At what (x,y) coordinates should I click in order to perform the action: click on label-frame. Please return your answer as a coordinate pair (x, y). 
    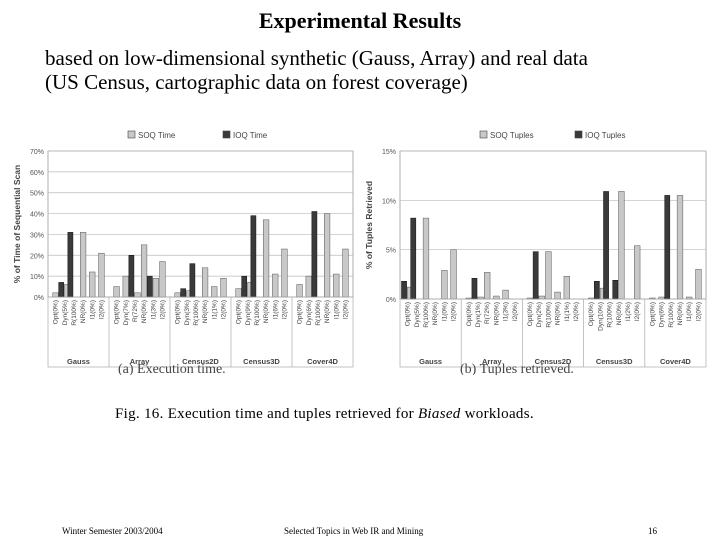
    Looking at the image, I should click on (553, 333).